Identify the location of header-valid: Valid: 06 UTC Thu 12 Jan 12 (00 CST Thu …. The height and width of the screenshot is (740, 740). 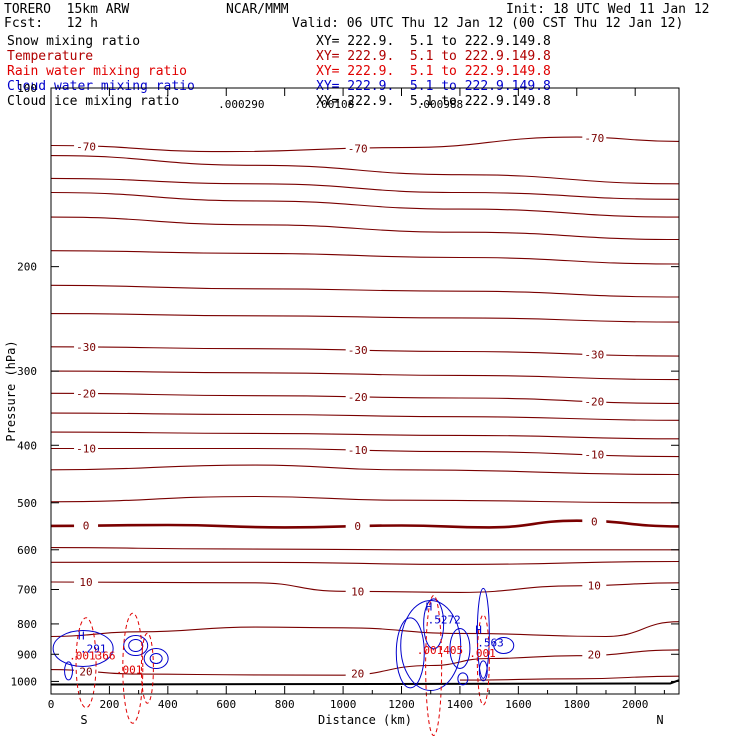
(488, 23).